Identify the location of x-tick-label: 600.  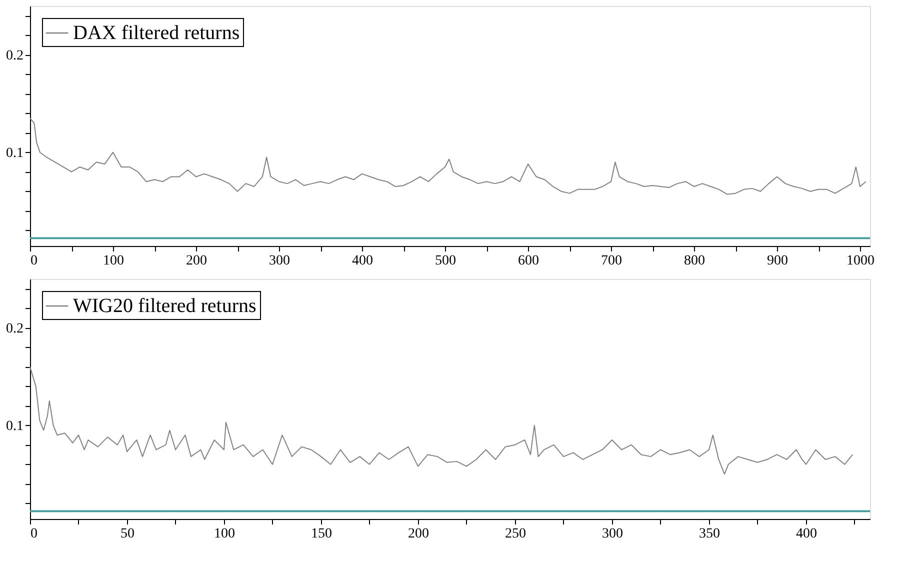
(529, 261).